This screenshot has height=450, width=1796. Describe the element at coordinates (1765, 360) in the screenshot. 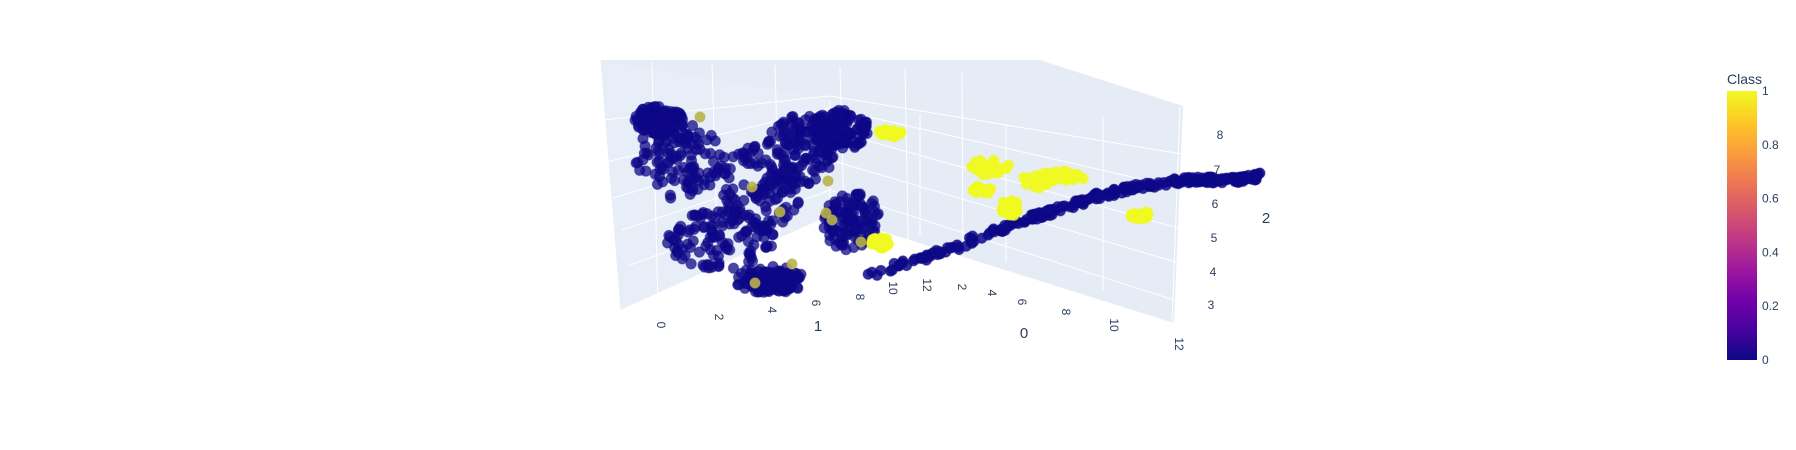

I see `colorbar-tick-label: 0` at that location.